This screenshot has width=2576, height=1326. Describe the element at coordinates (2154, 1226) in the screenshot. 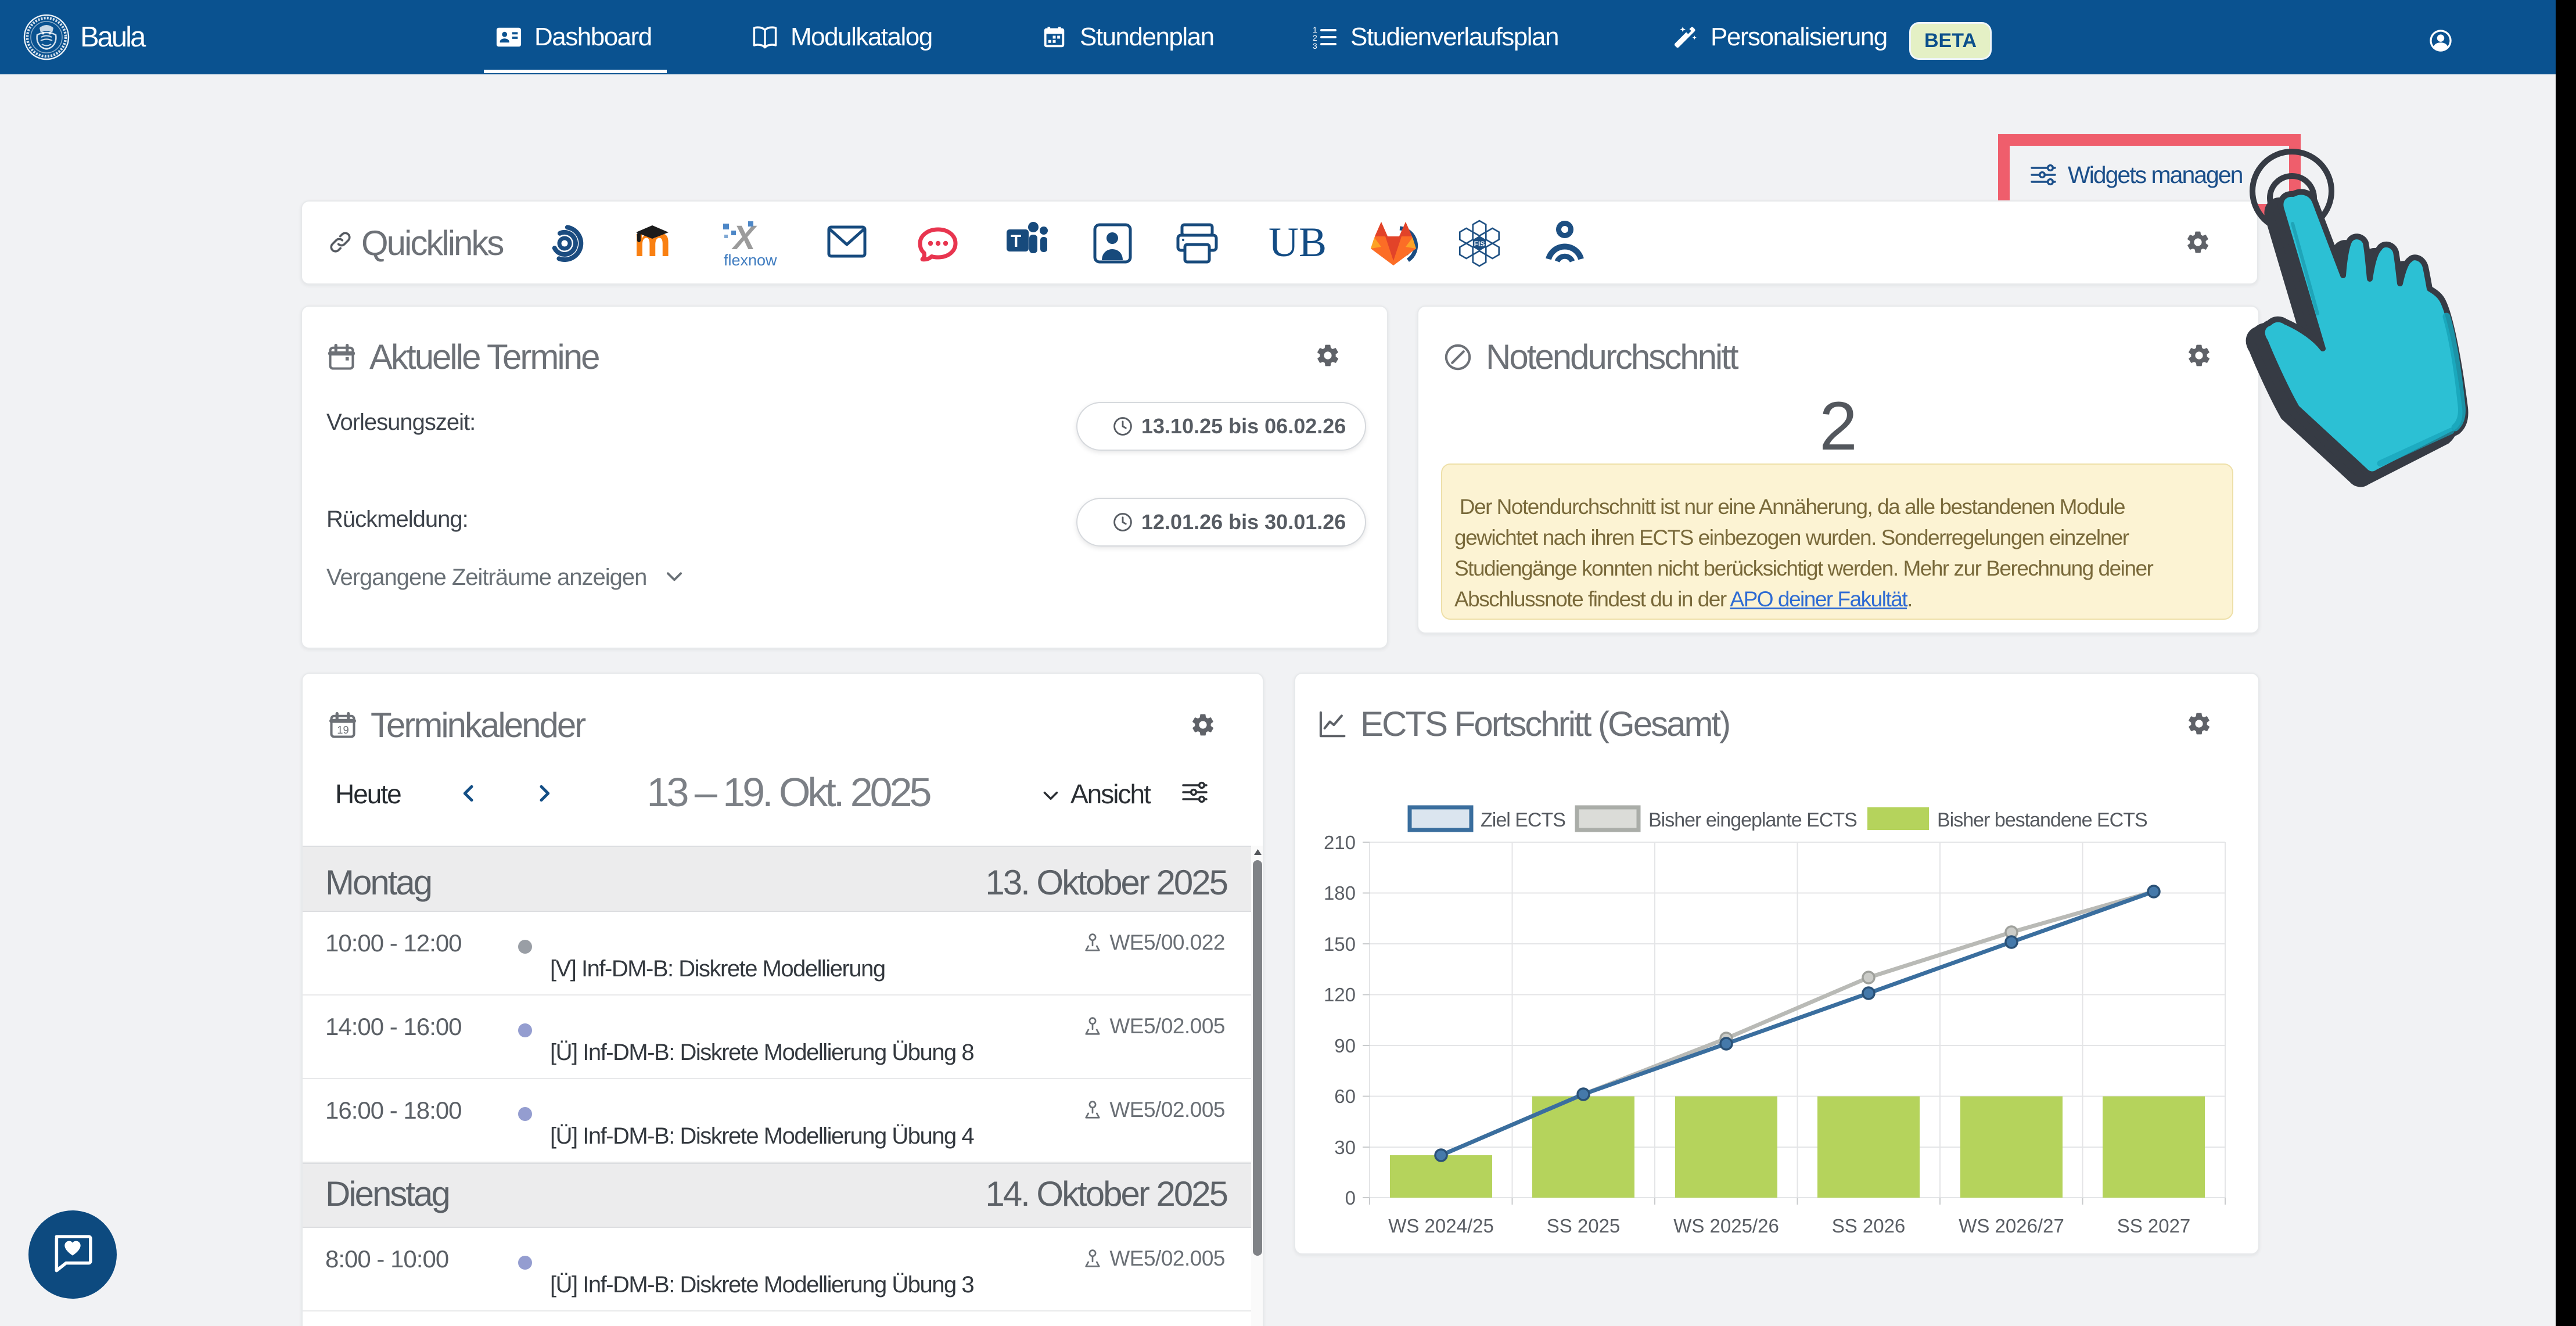

I see `svg-text: SS 2027` at that location.